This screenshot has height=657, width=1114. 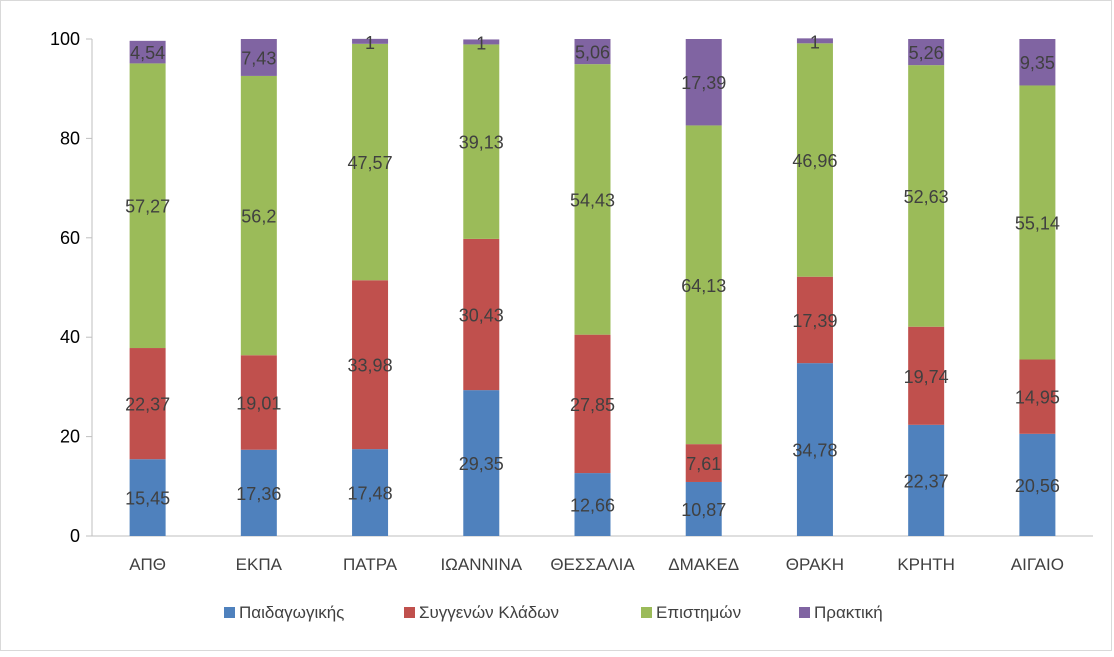 What do you see at coordinates (489, 612) in the screenshot?
I see `legend-label: Συγγενών Κλάδων` at bounding box center [489, 612].